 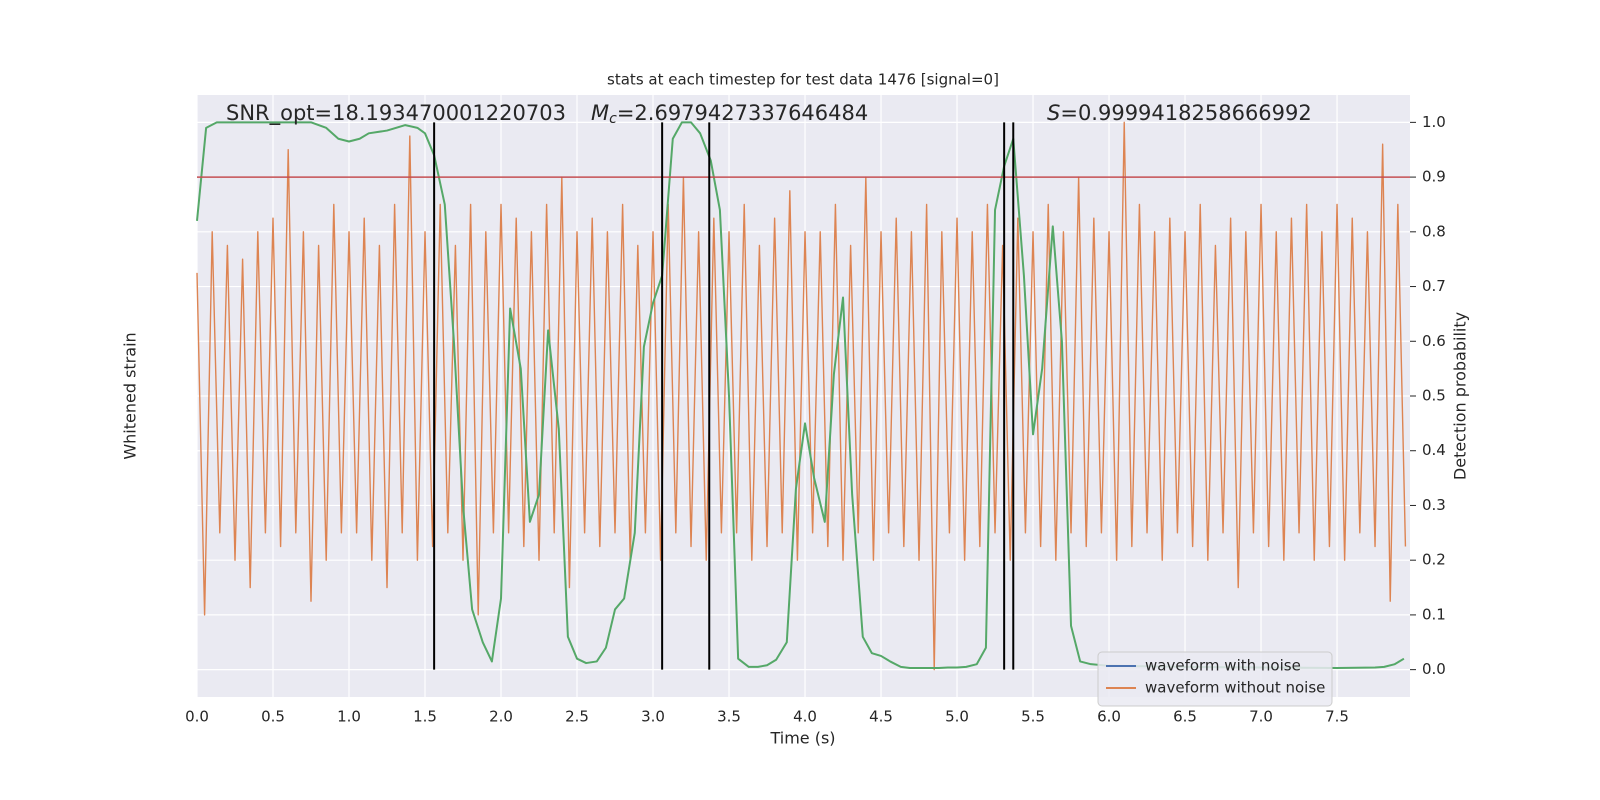 What do you see at coordinates (653, 717) in the screenshot?
I see `x-tick-label: 3.0` at bounding box center [653, 717].